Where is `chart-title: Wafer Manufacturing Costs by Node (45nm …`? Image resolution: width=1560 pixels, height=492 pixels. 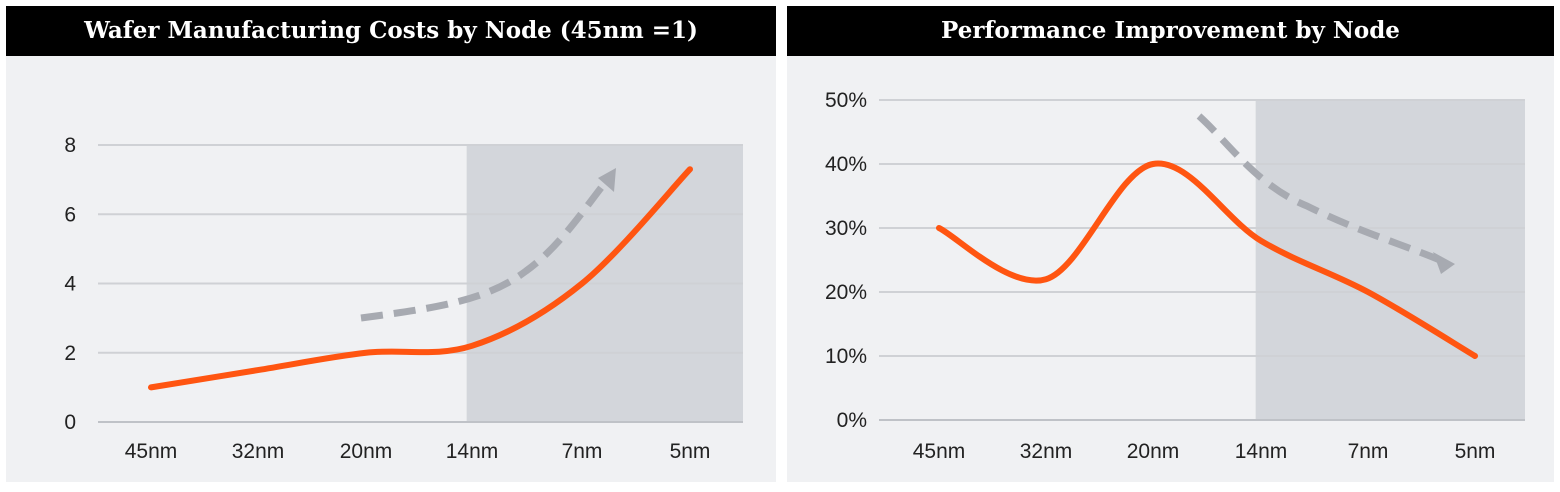
chart-title: Wafer Manufacturing Costs by Node (45nm … is located at coordinates (391, 31).